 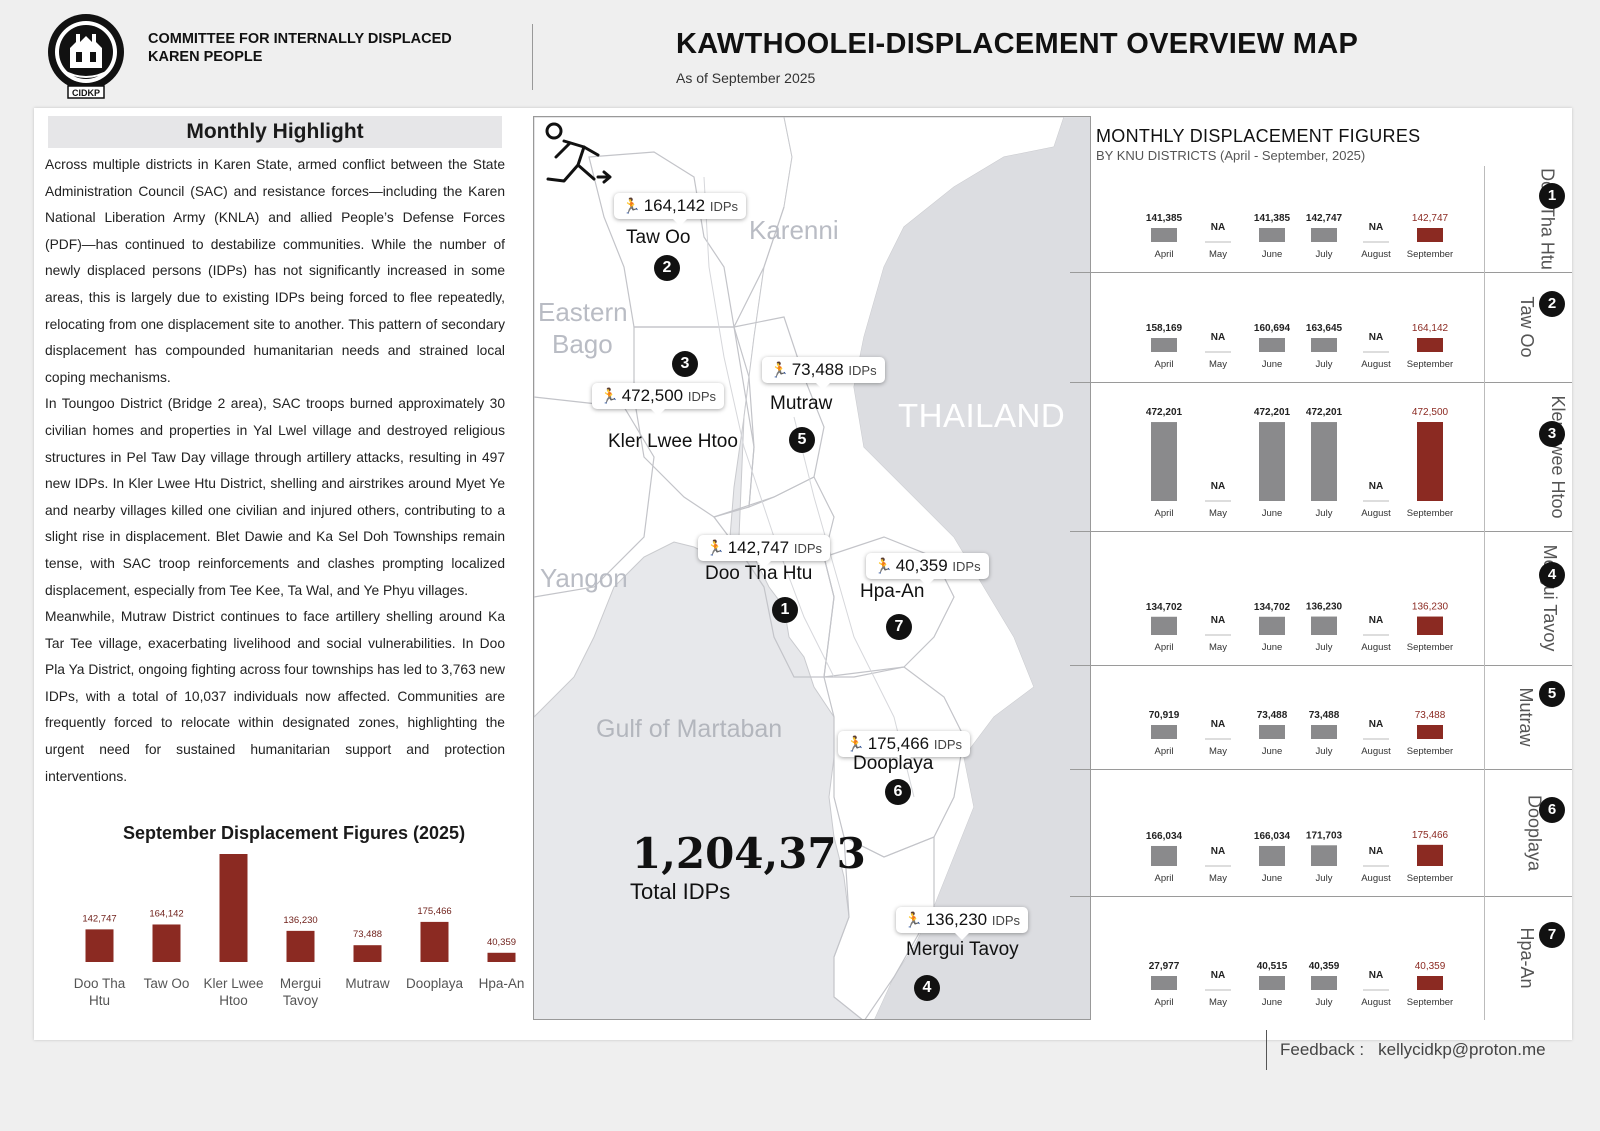 I want to click on district-vertical-name: Kler Lwee Htoo, so click(x=1558, y=456).